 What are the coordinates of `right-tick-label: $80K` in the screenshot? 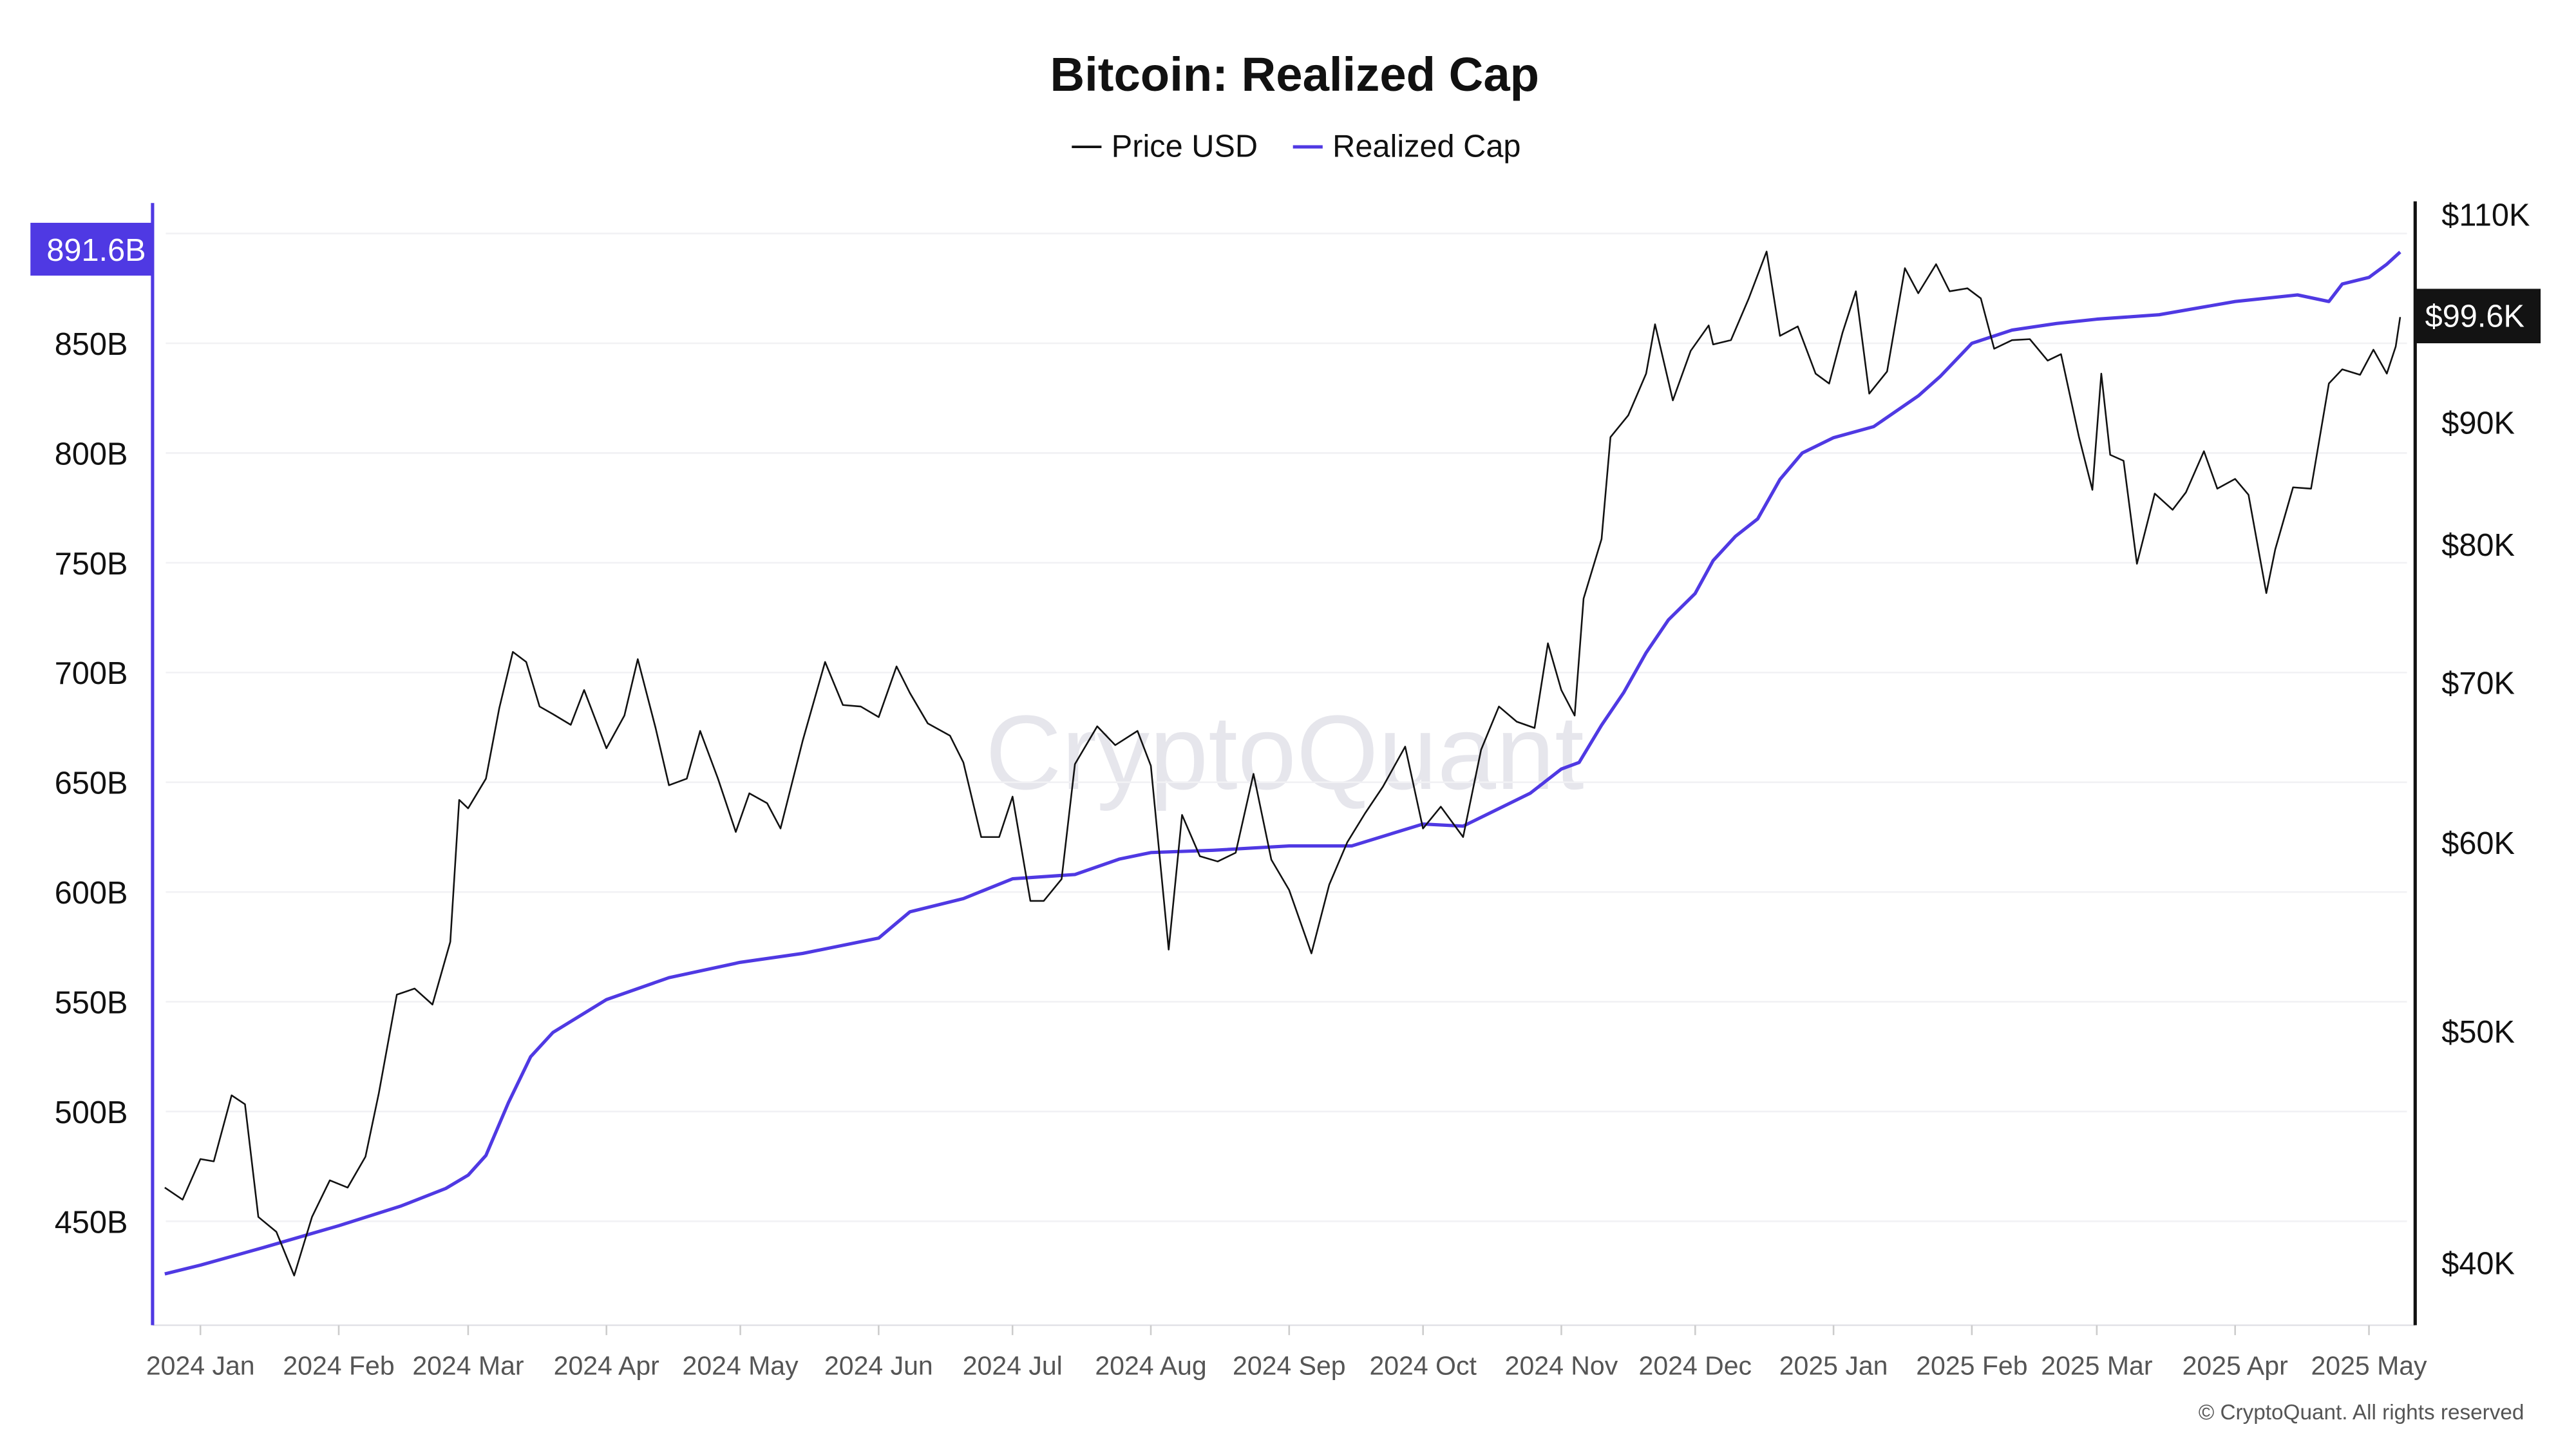 It's located at (2478, 545).